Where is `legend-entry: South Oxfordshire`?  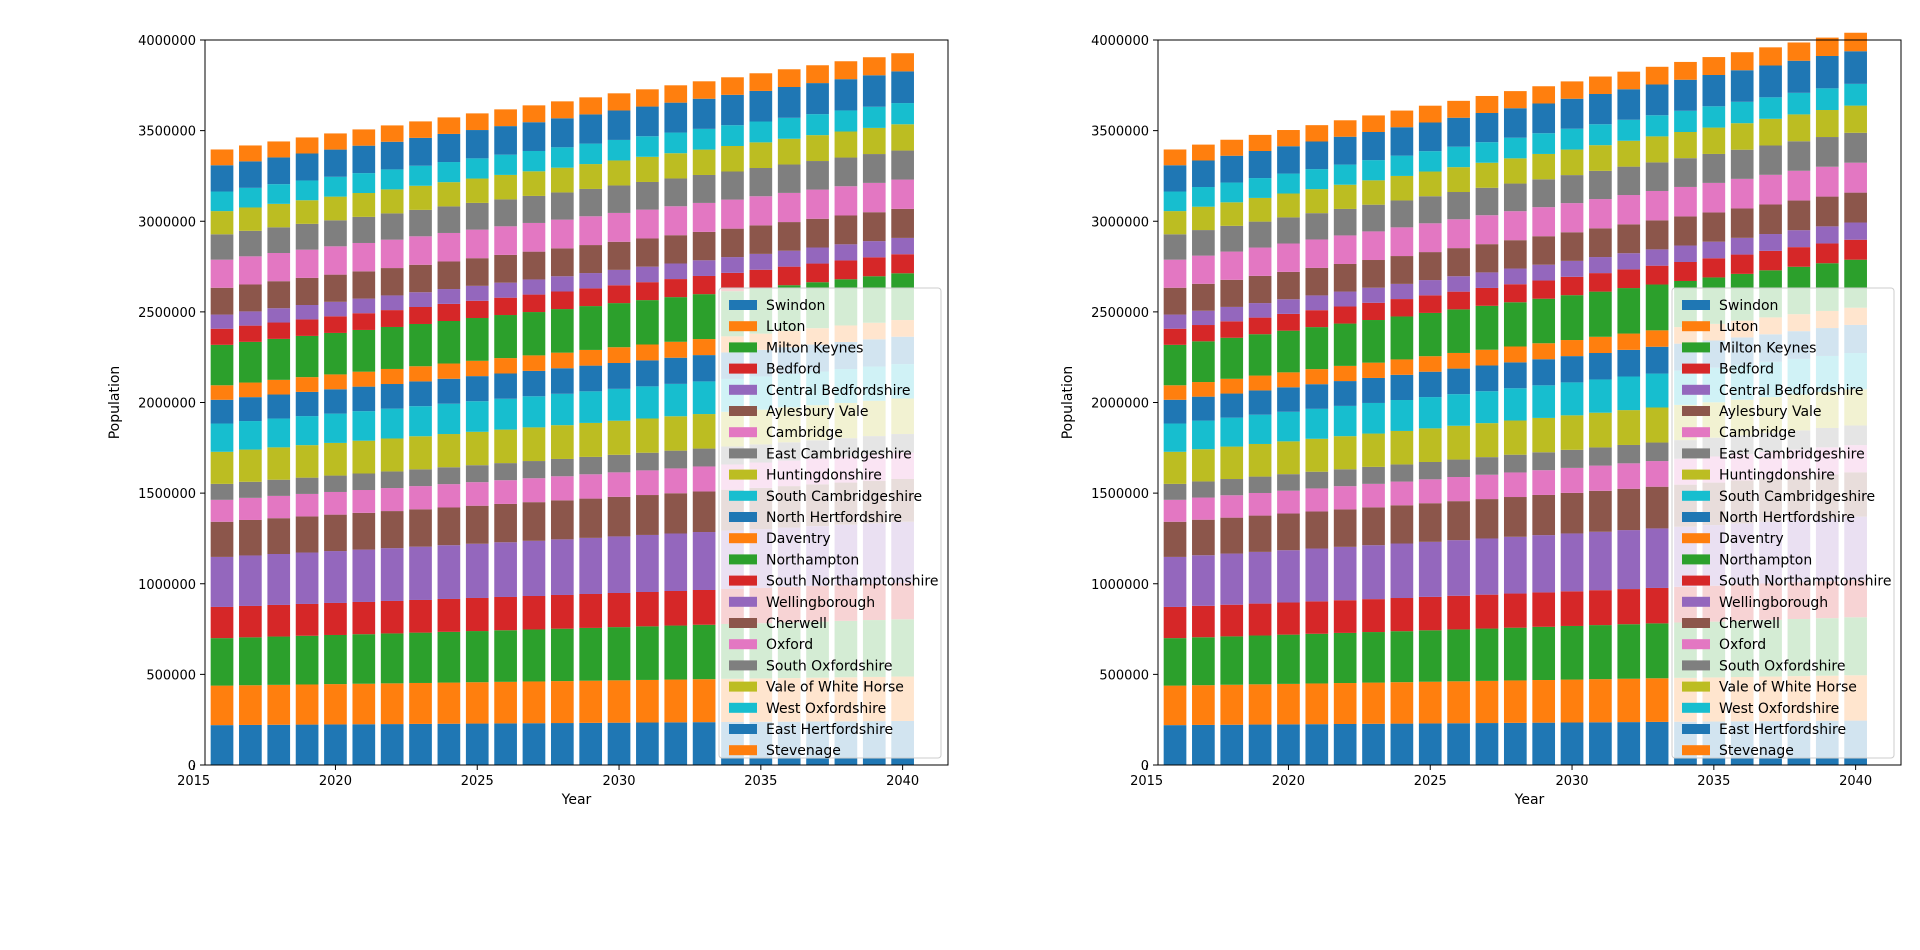 legend-entry: South Oxfordshire is located at coordinates (810, 666).